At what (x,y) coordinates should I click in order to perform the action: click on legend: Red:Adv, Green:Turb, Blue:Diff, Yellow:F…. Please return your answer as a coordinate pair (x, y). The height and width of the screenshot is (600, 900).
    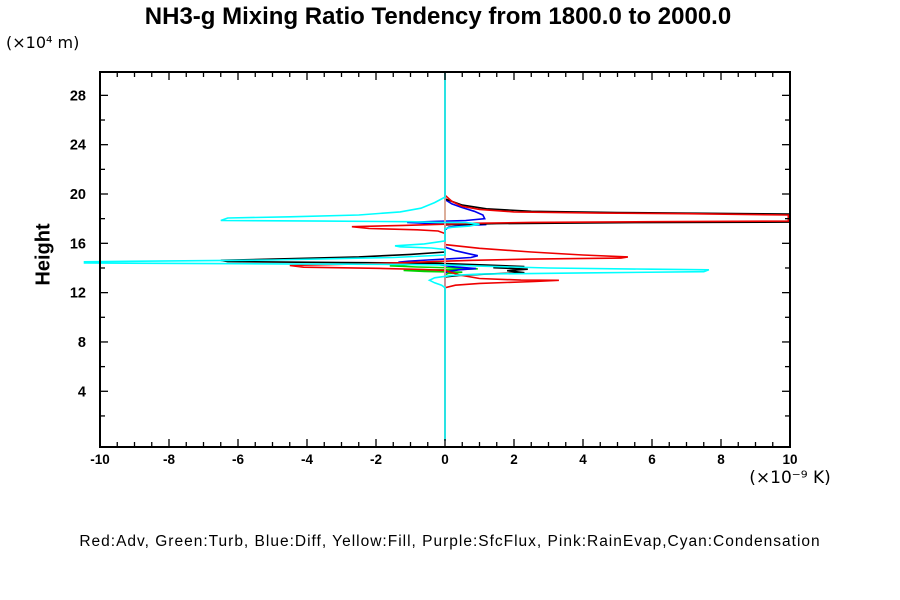
    Looking at the image, I should click on (450, 541).